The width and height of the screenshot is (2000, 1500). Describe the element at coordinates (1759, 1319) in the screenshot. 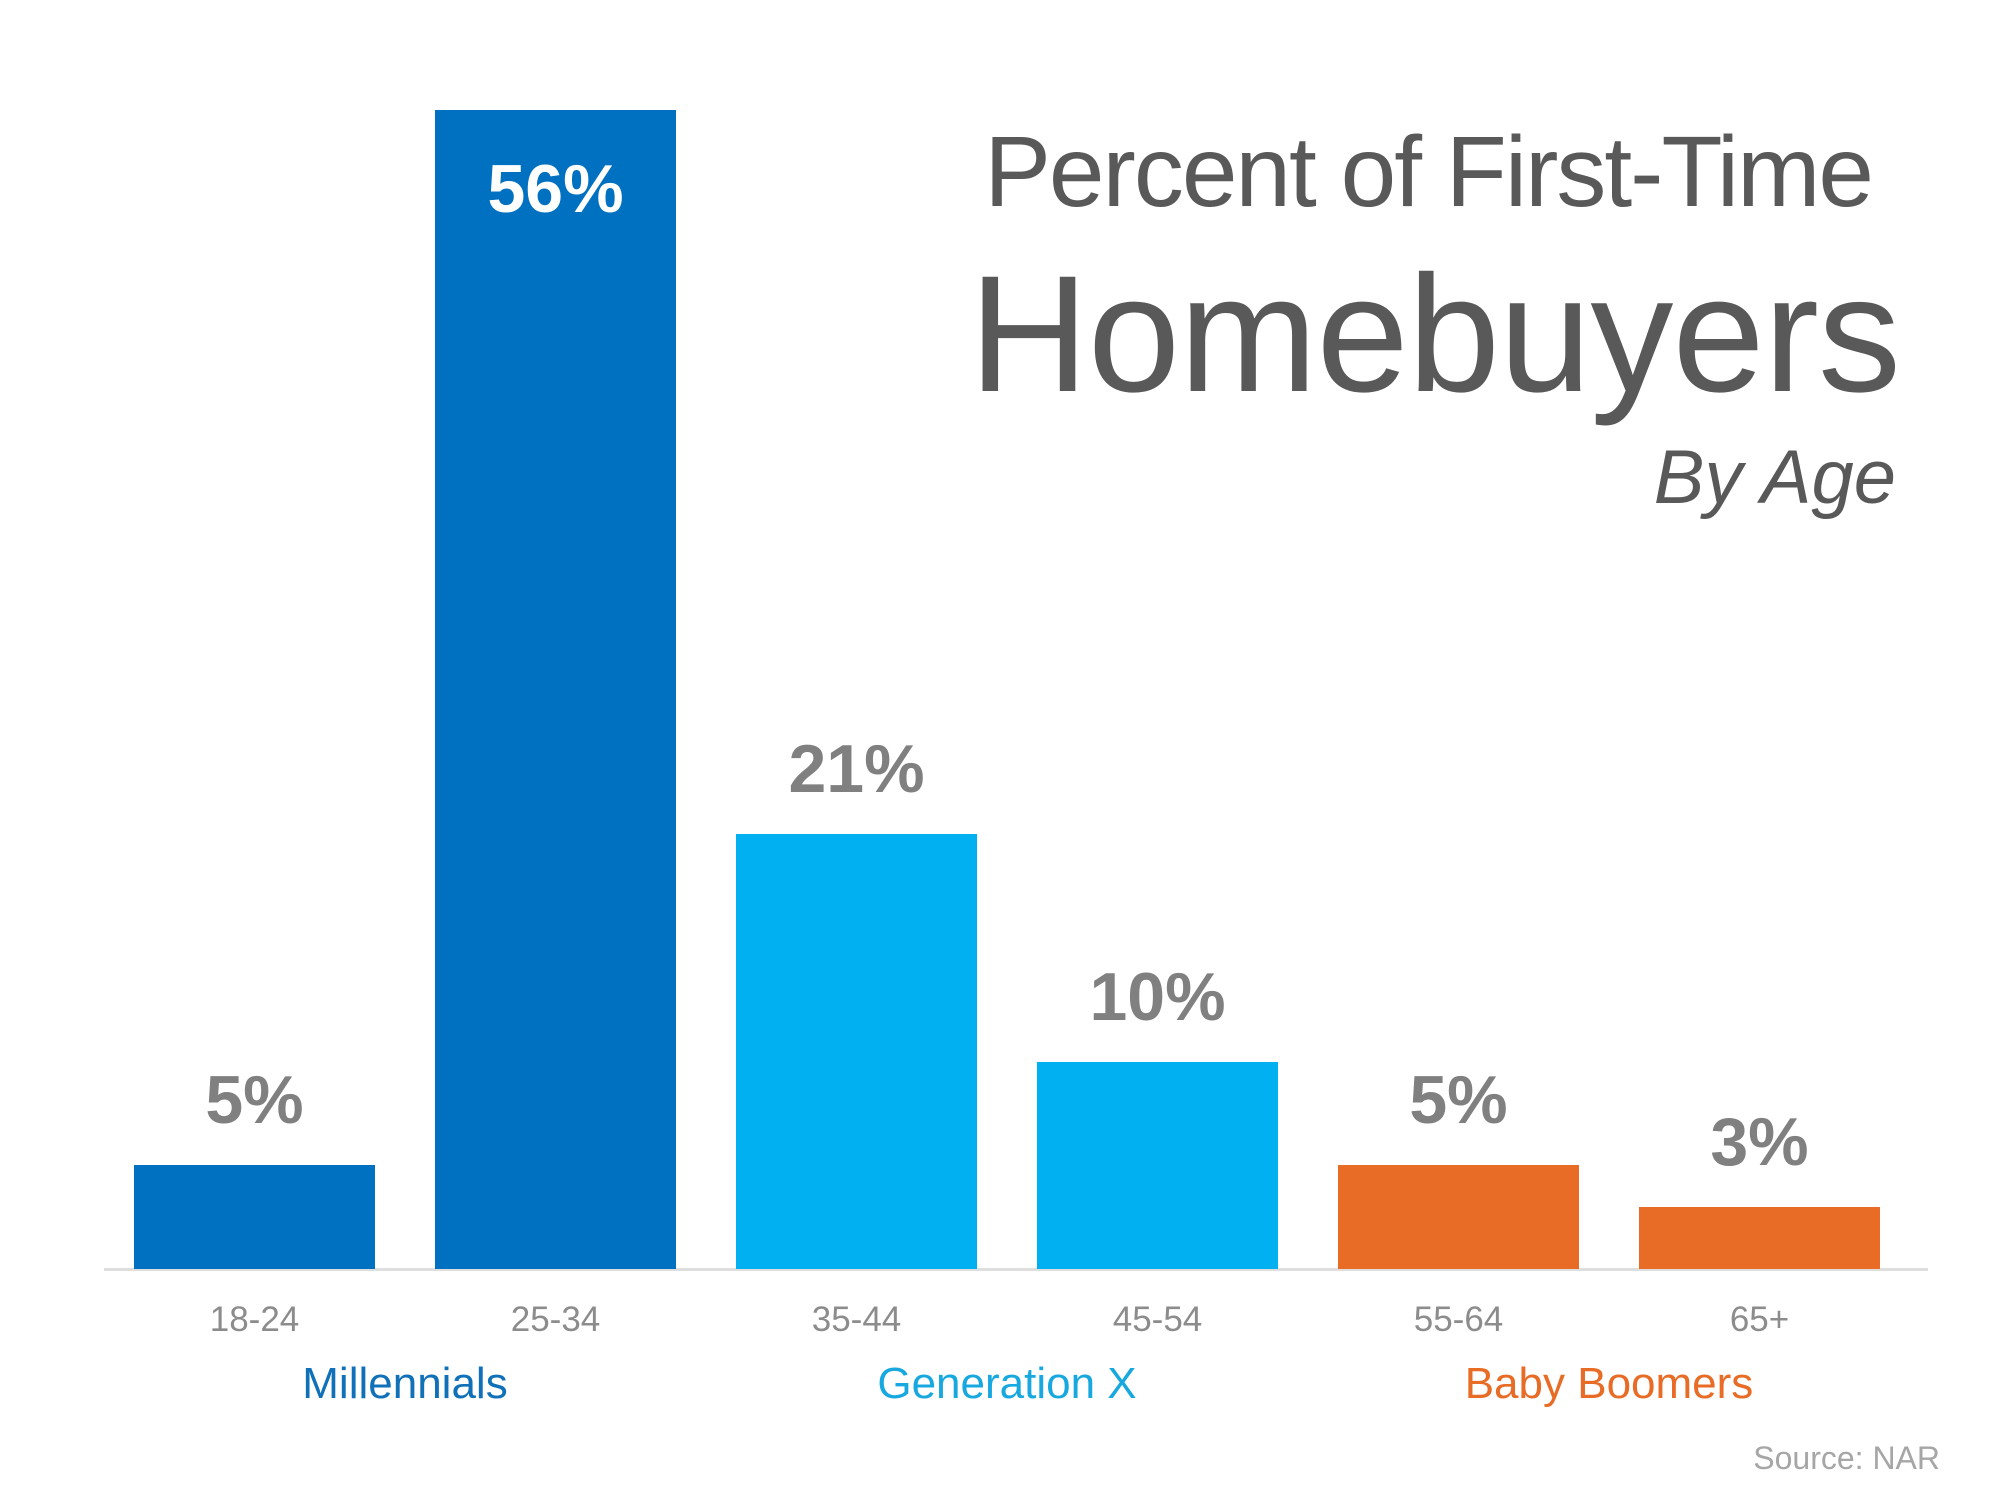

I see `x-tick-label: 65+` at that location.